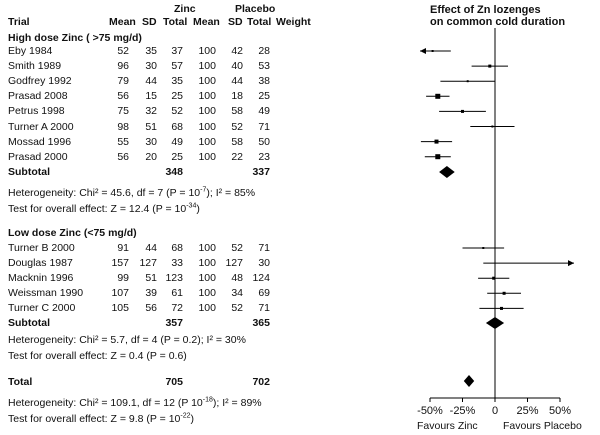 The height and width of the screenshot is (435, 600). I want to click on cell-n2: 71, so click(264, 308).